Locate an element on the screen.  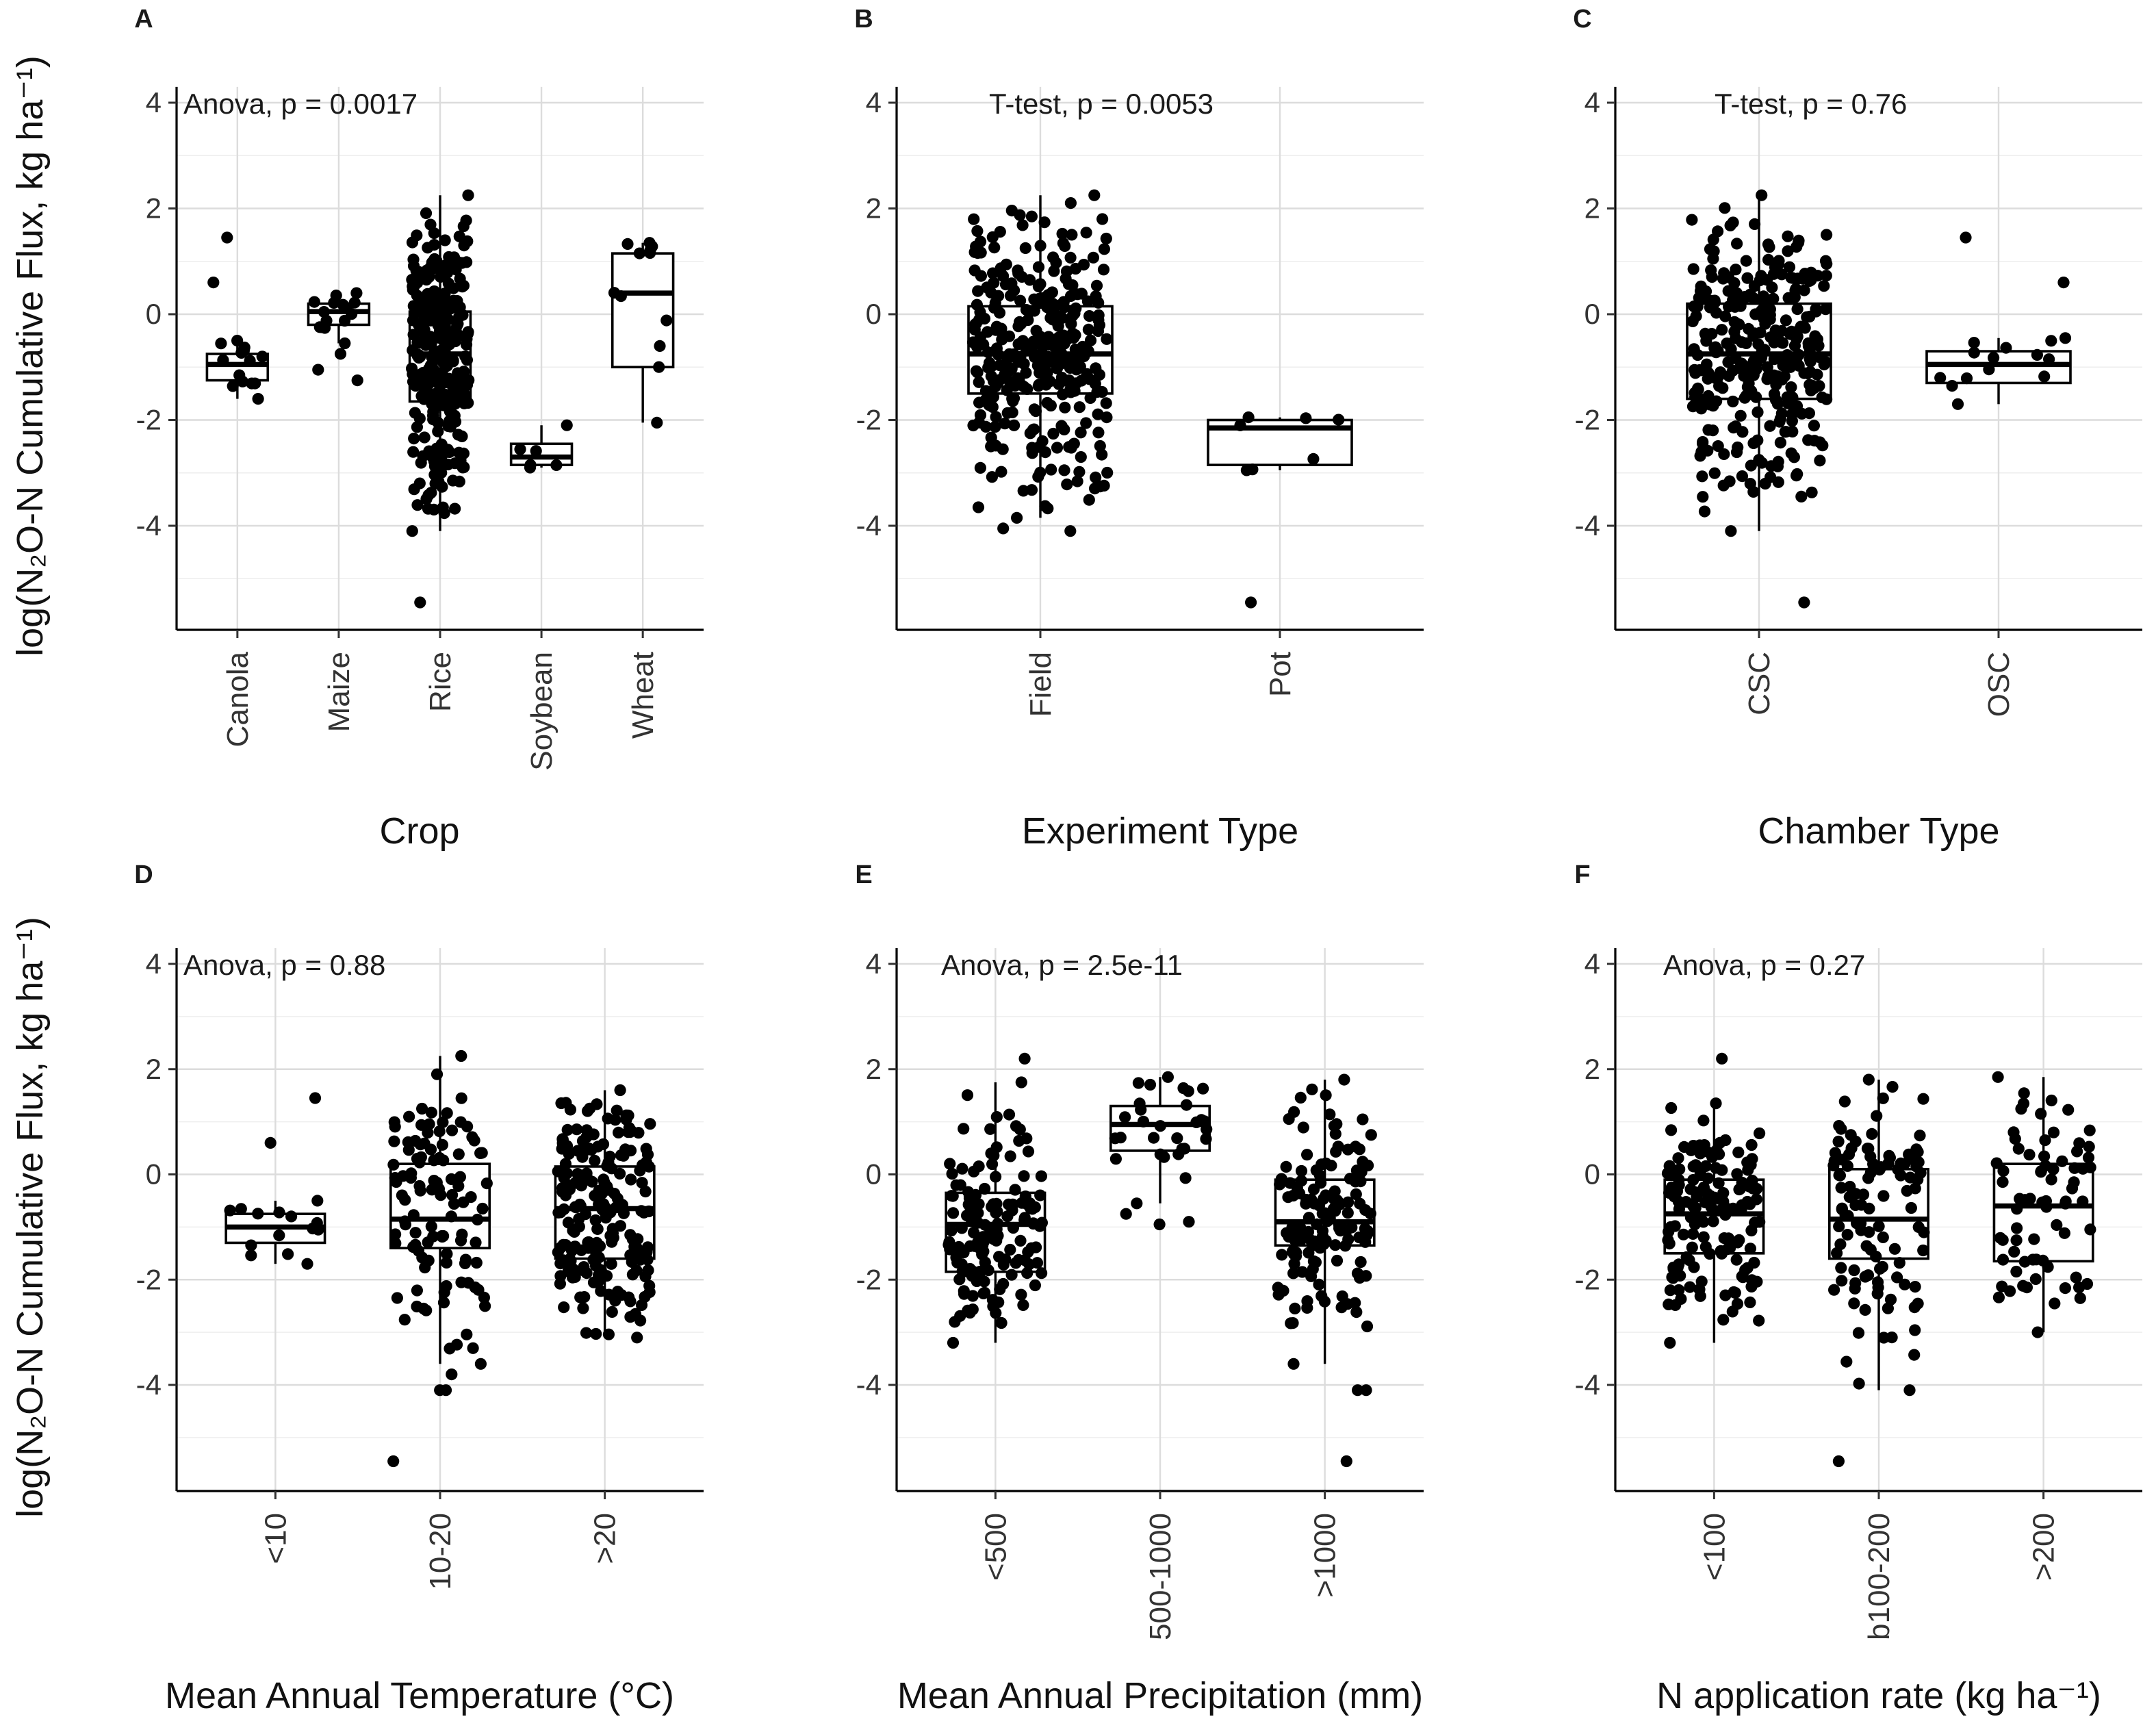
x-tick-label: 10-20 is located at coordinates (441, 1551).